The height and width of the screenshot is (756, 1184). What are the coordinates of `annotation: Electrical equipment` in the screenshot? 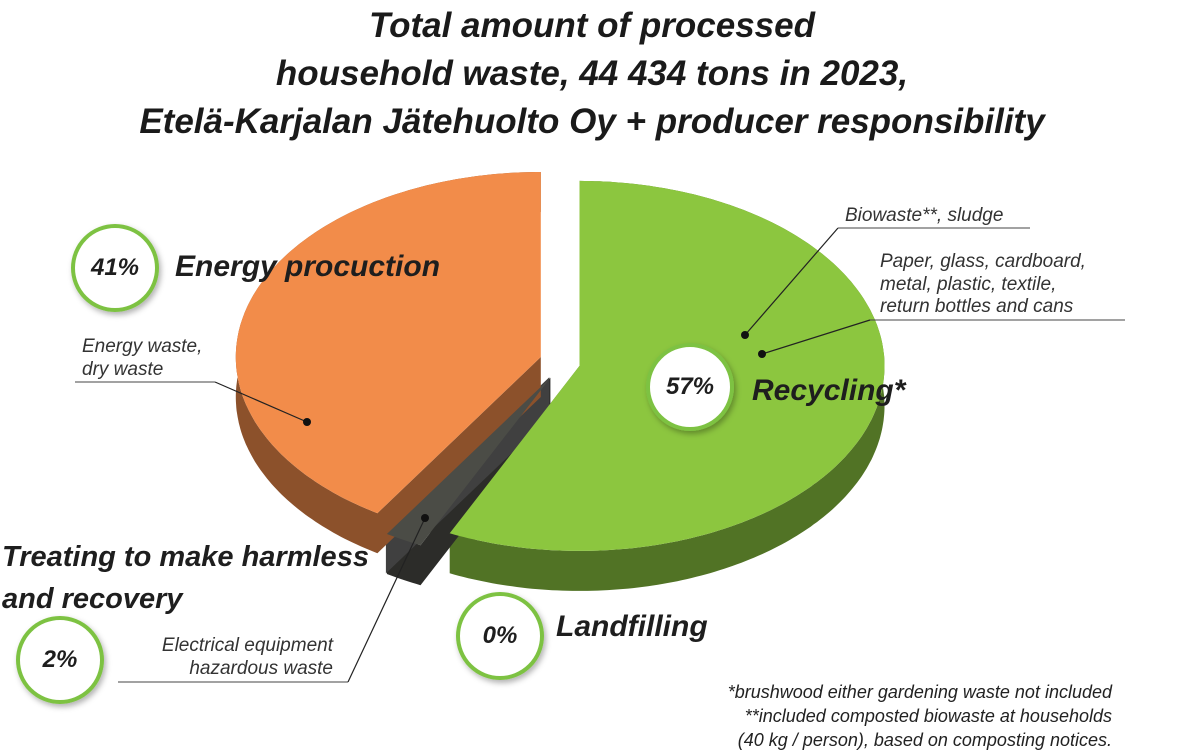 It's located at (247, 645).